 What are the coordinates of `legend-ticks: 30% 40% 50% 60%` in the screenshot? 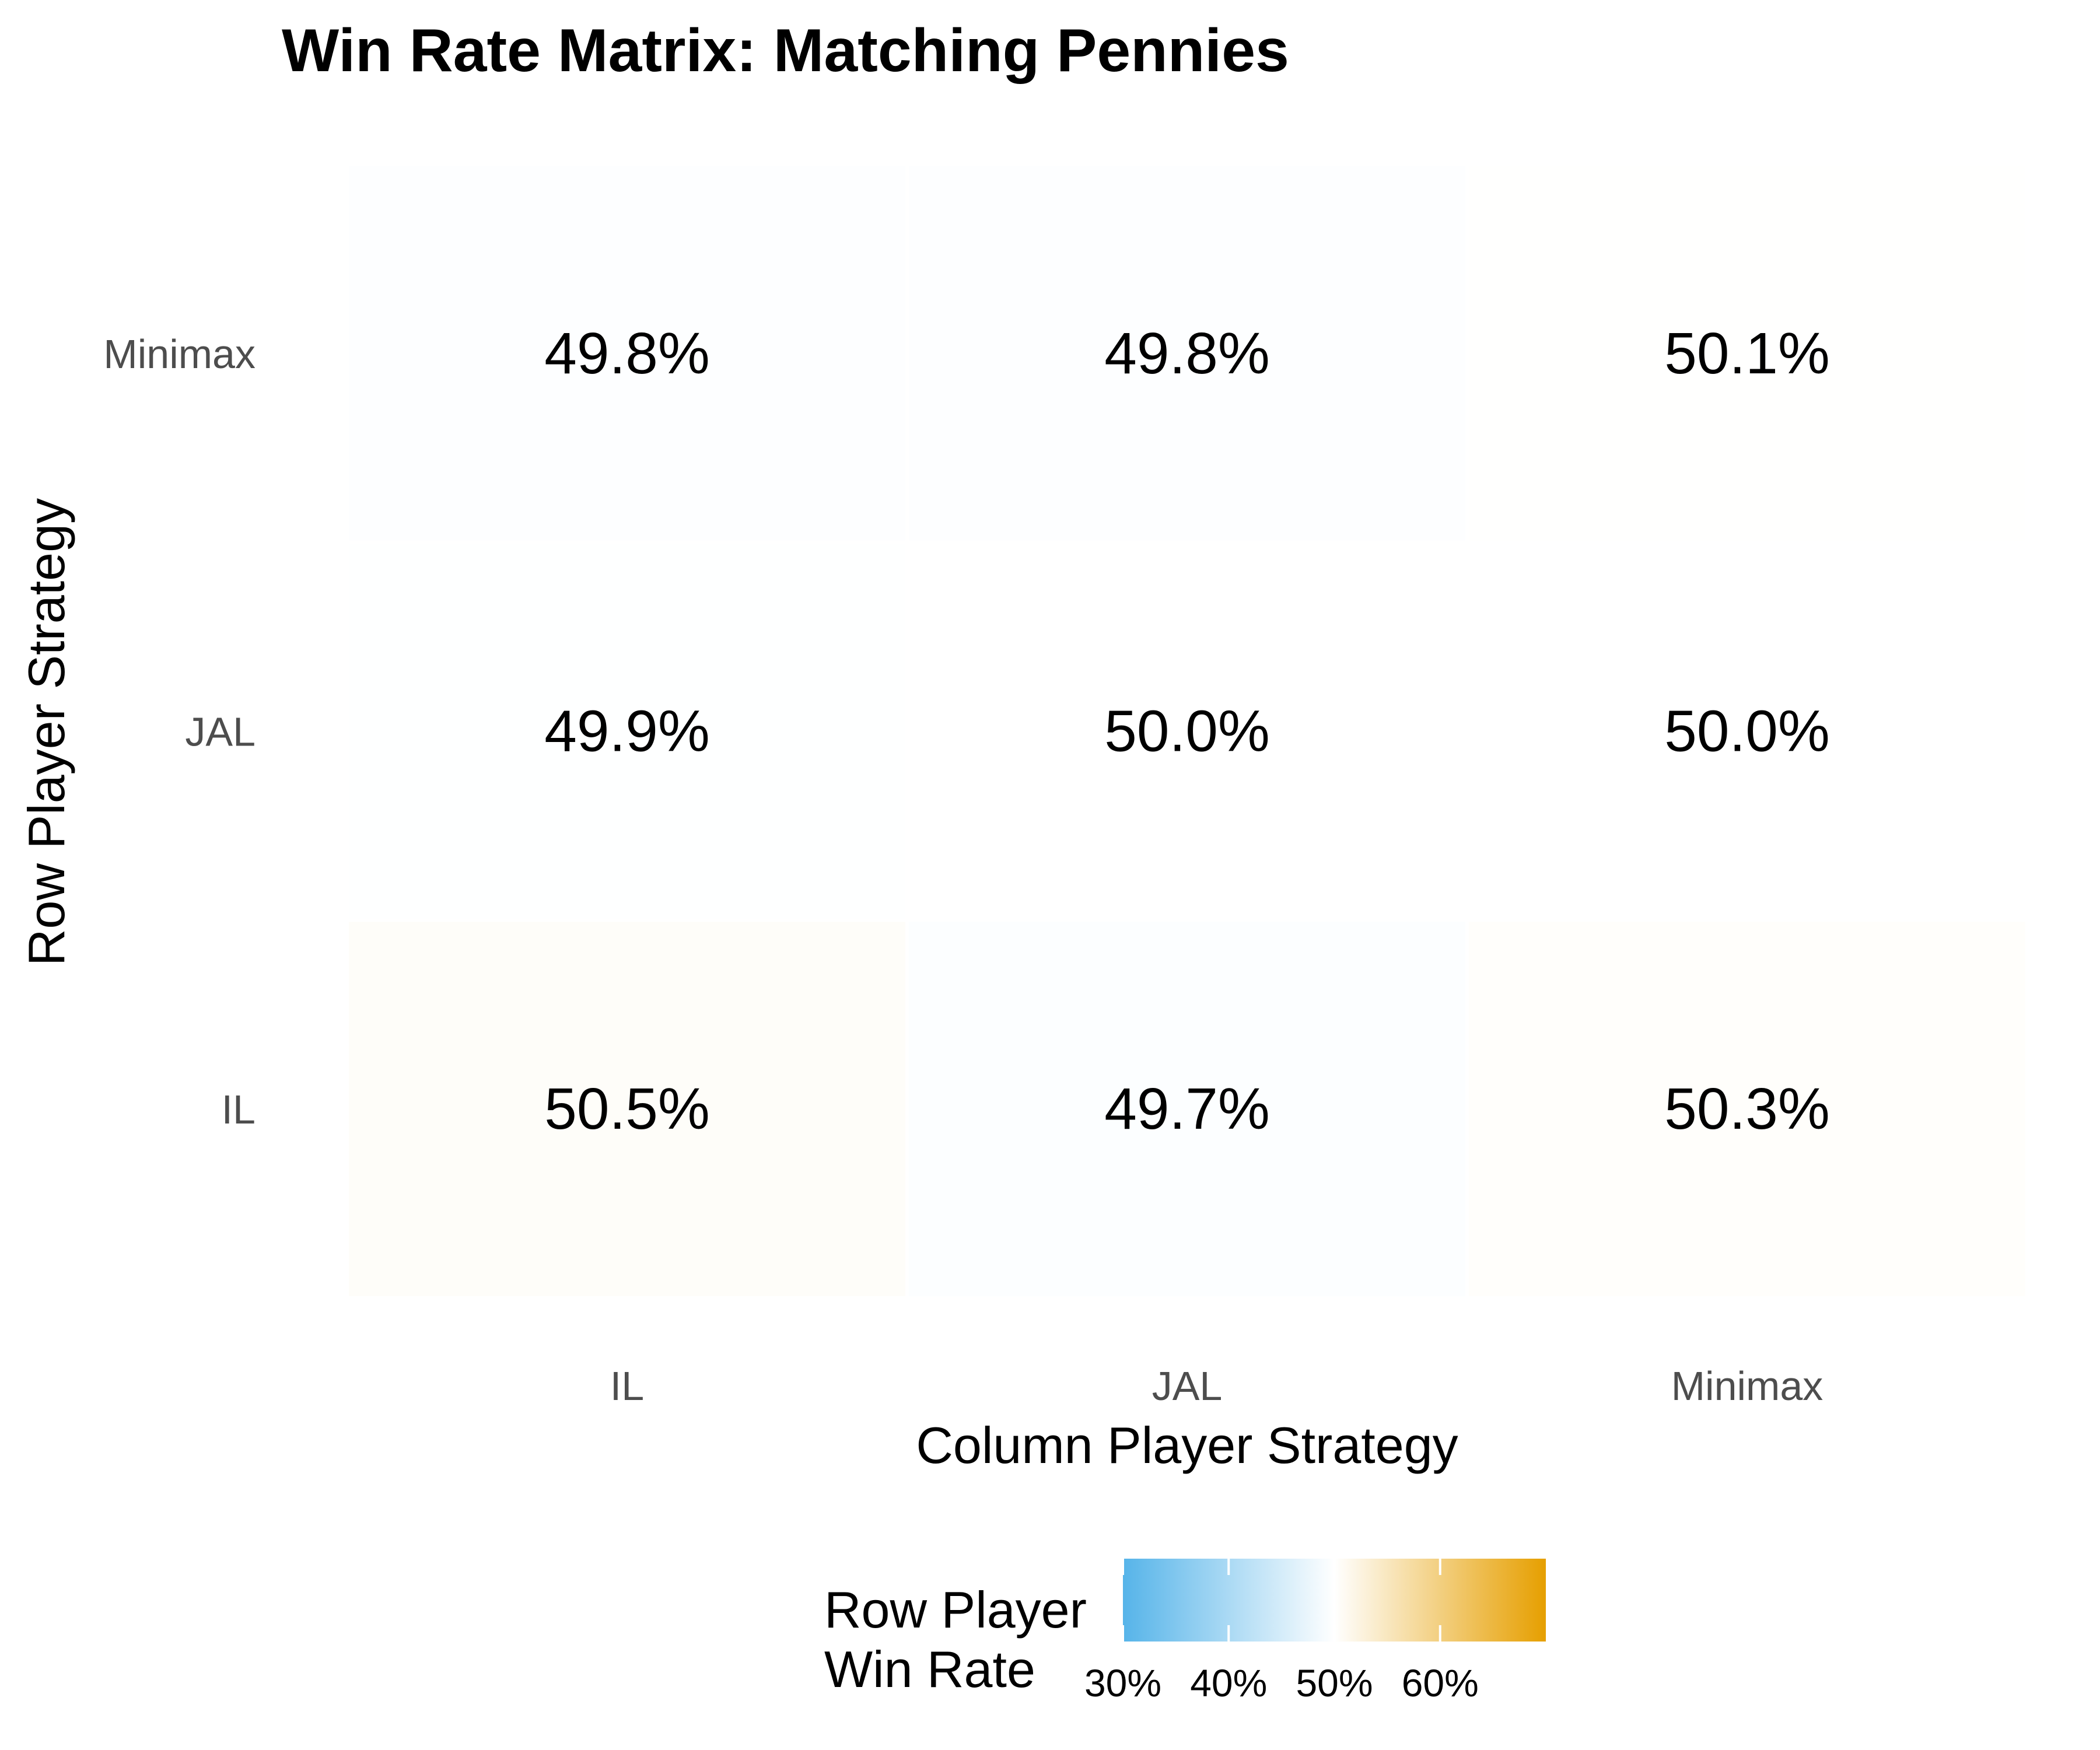 It's located at (1281, 1631).